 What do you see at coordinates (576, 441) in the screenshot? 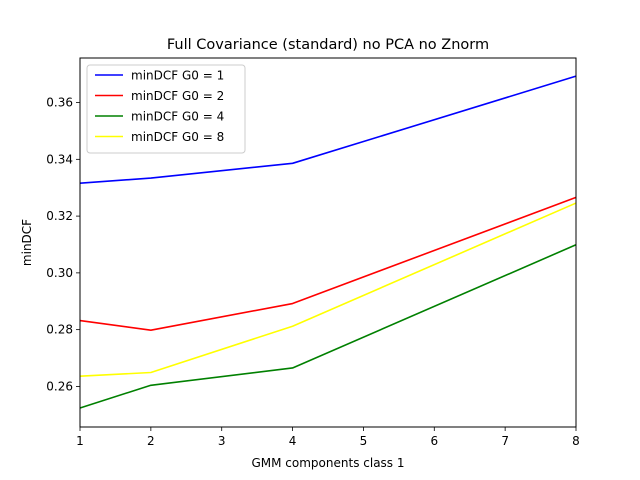
I see `x-tick-label: 8` at bounding box center [576, 441].